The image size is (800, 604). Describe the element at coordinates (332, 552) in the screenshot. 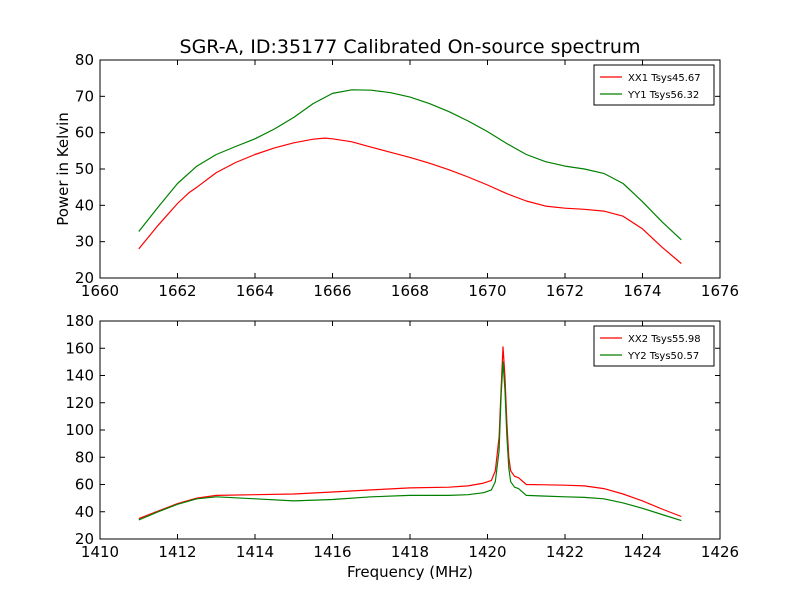

I see `x-tick-label: 1416` at that location.